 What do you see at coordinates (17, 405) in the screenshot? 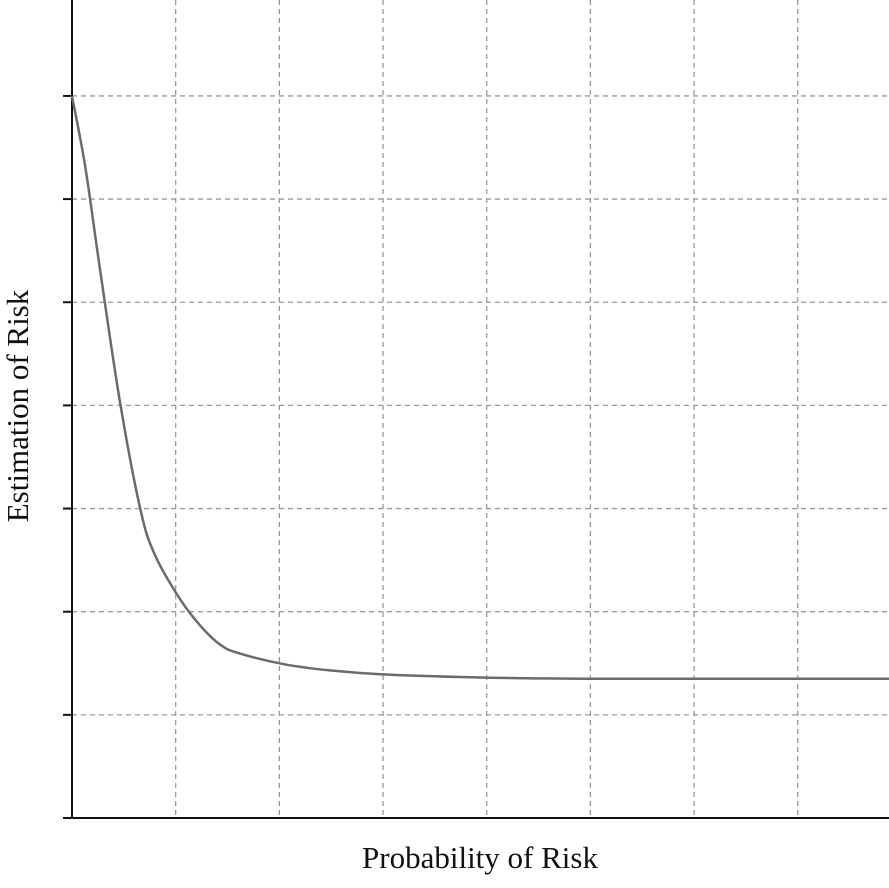
I see `y-axis-label: Estimation of Risk` at bounding box center [17, 405].